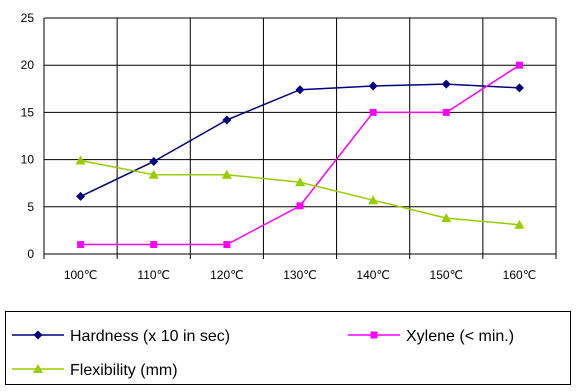  I want to click on xylene-legend-marker, so click(374, 335).